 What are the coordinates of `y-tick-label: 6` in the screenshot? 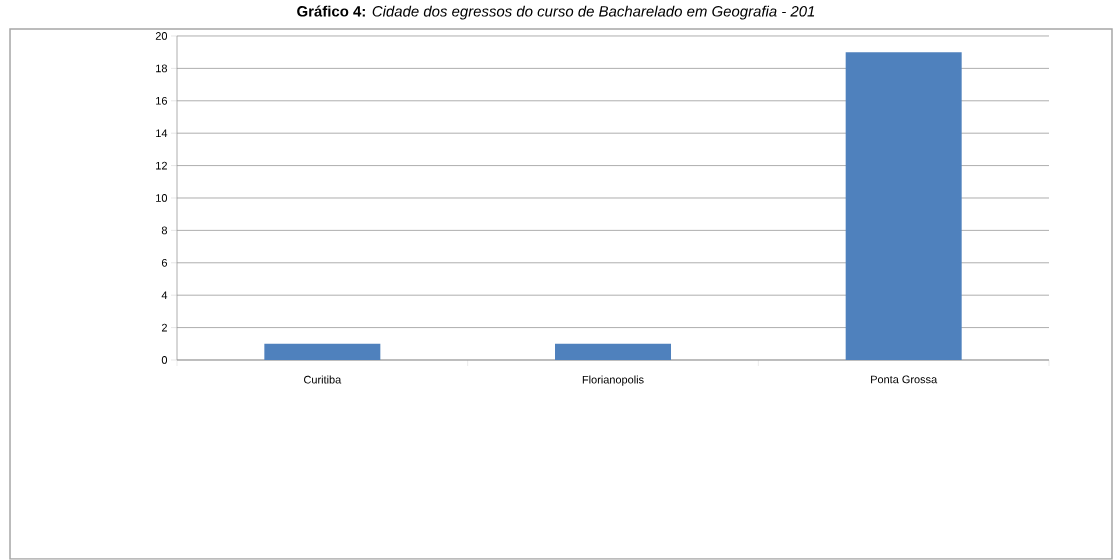 It's located at (164, 263).